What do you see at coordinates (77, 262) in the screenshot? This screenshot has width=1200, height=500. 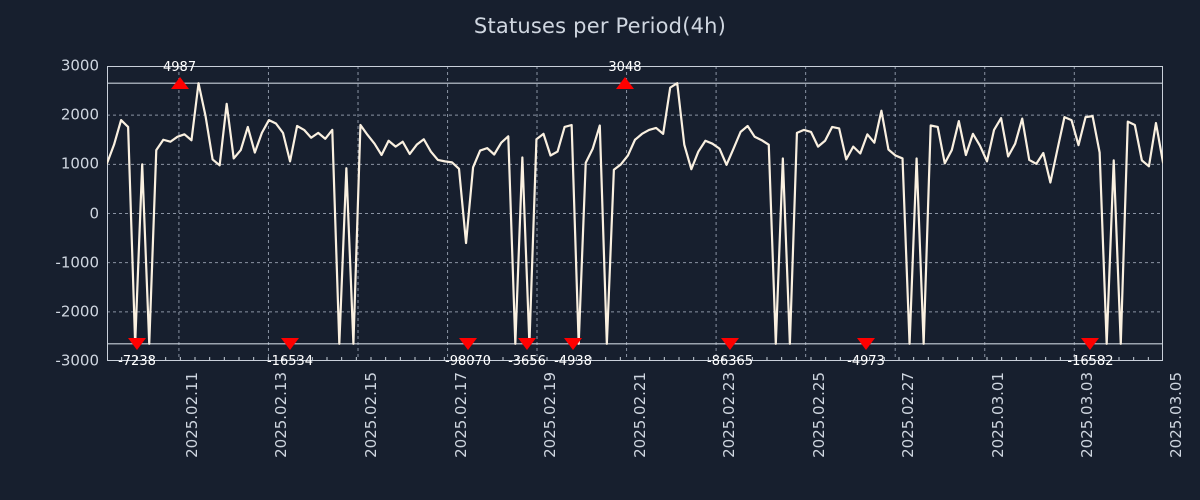 I see `y-tick-label: -1000` at bounding box center [77, 262].